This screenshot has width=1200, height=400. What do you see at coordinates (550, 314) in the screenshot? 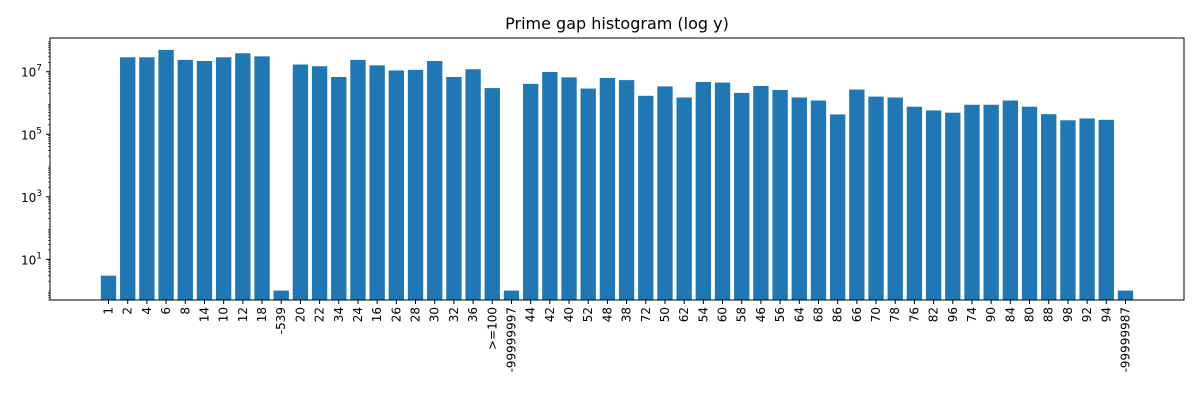
I see `x-tick-label: 42` at bounding box center [550, 314].